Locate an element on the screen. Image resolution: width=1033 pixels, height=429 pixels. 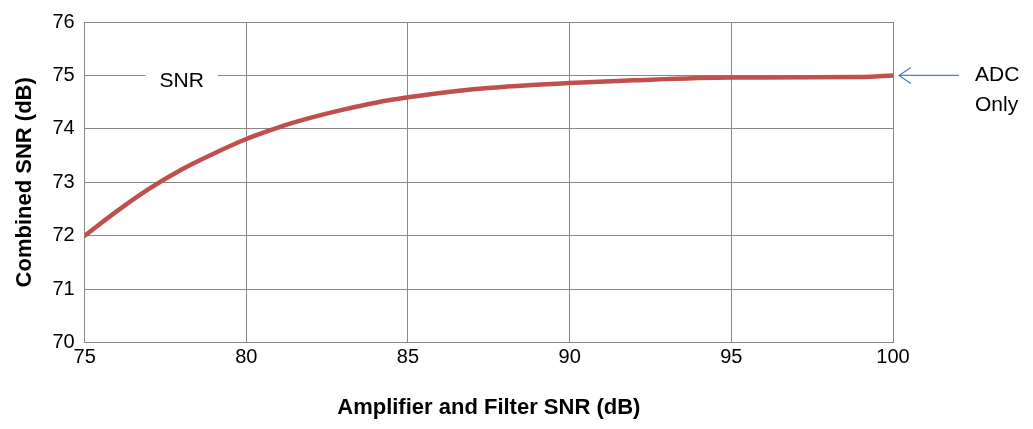
y-tick-label: 76 is located at coordinates (63, 20).